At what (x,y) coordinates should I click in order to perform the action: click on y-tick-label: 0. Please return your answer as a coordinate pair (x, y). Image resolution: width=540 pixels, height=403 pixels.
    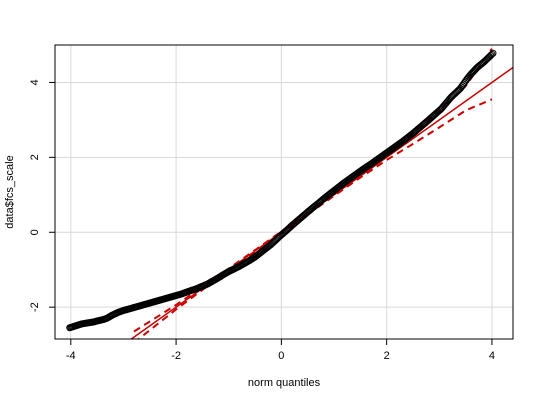
    Looking at the image, I should click on (35, 232).